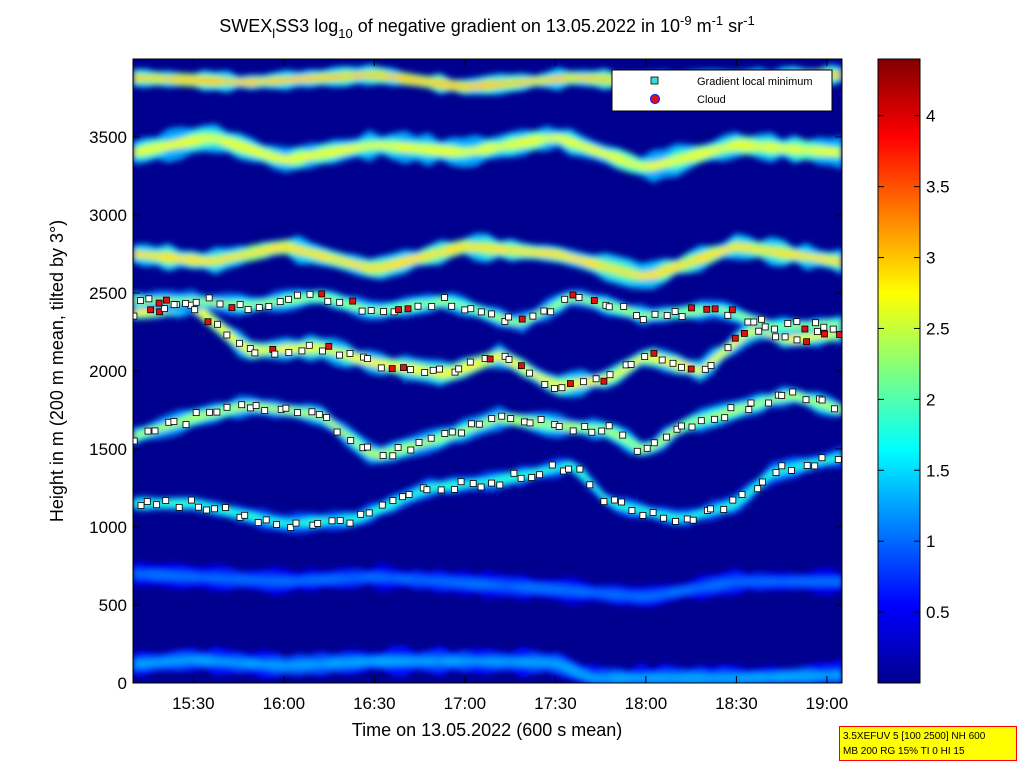 Image resolution: width=1023 pixels, height=767 pixels. What do you see at coordinates (736, 703) in the screenshot?
I see `x-tick-label: 18:30` at bounding box center [736, 703].